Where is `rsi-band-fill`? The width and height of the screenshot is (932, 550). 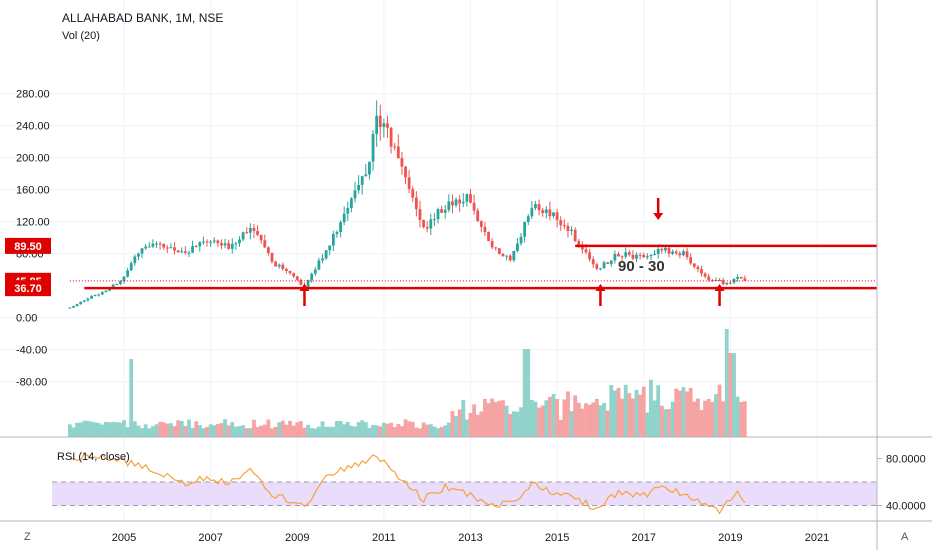
rsi-band-fill is located at coordinates (464, 494).